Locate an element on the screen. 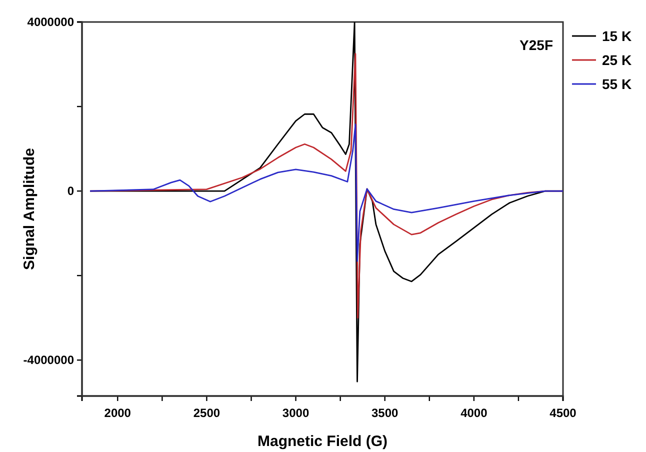 This screenshot has width=646, height=452. y-tick-label: 4000000 is located at coordinates (50, 21).